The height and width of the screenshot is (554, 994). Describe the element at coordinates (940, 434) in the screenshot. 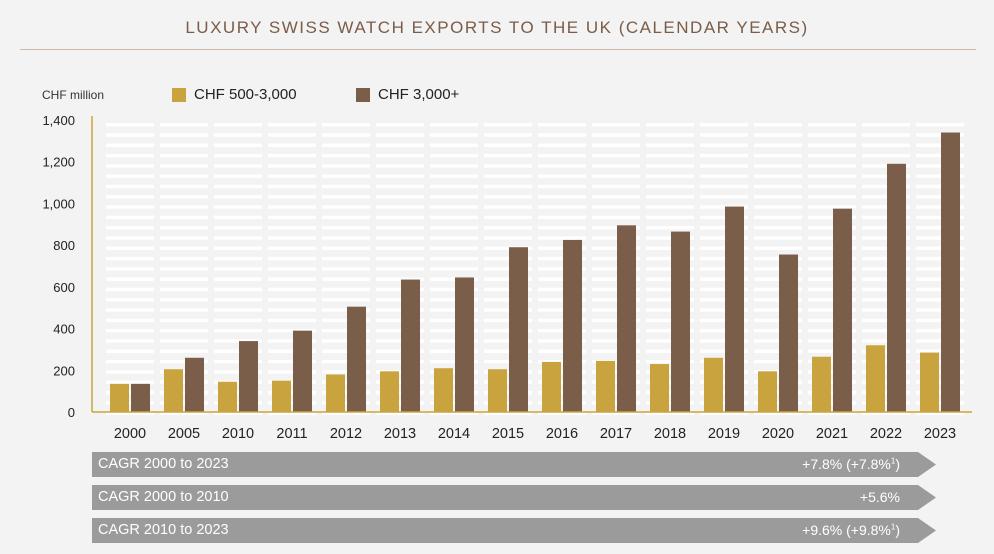

I see `x-tick-label: 2023` at that location.